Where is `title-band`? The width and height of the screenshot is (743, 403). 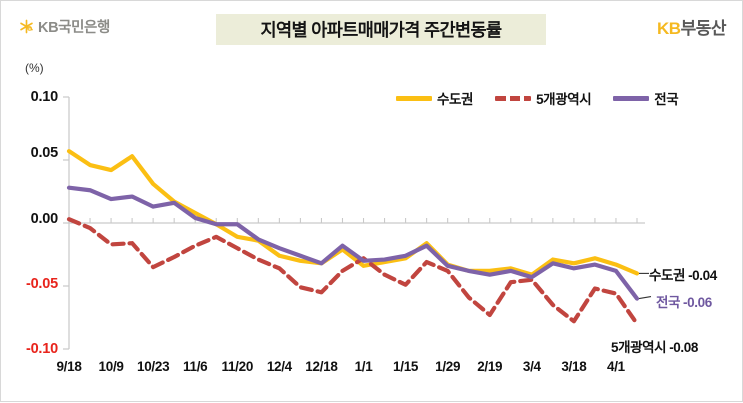 title-band is located at coordinates (381, 29).